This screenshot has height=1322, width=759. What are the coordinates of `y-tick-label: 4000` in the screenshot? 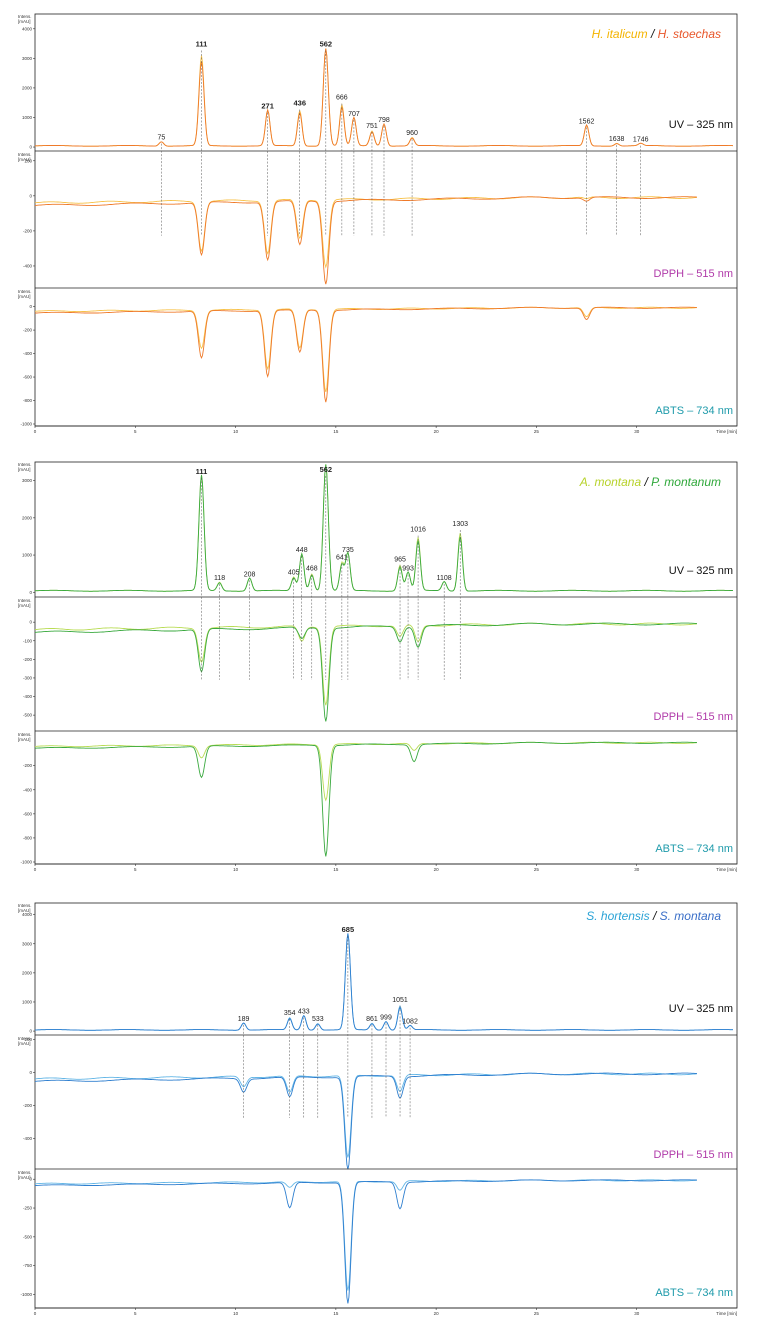 It's located at (27, 914).